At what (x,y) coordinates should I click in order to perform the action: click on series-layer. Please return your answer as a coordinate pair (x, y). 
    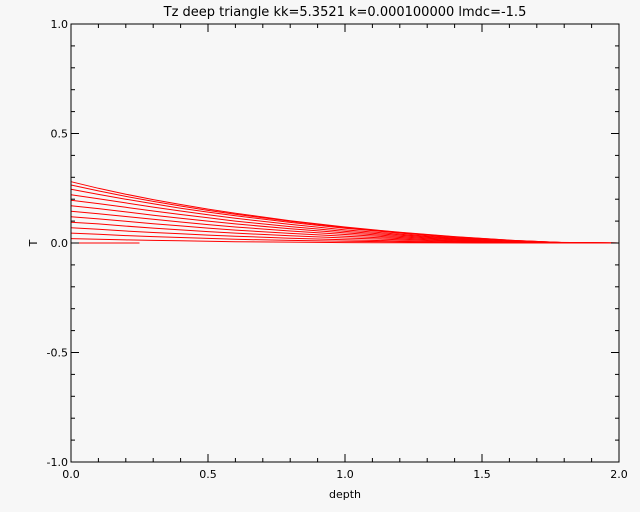
    Looking at the image, I should click on (345, 212).